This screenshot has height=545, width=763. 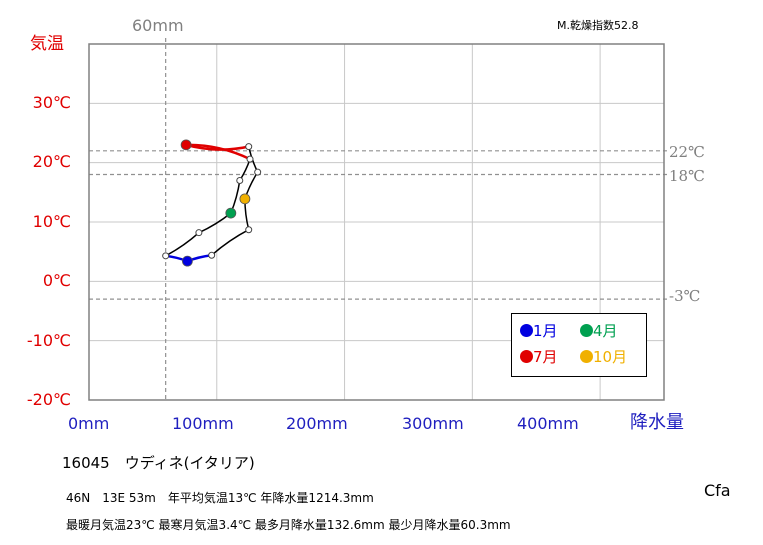 I want to click on legend-marker-apr, so click(x=586, y=330).